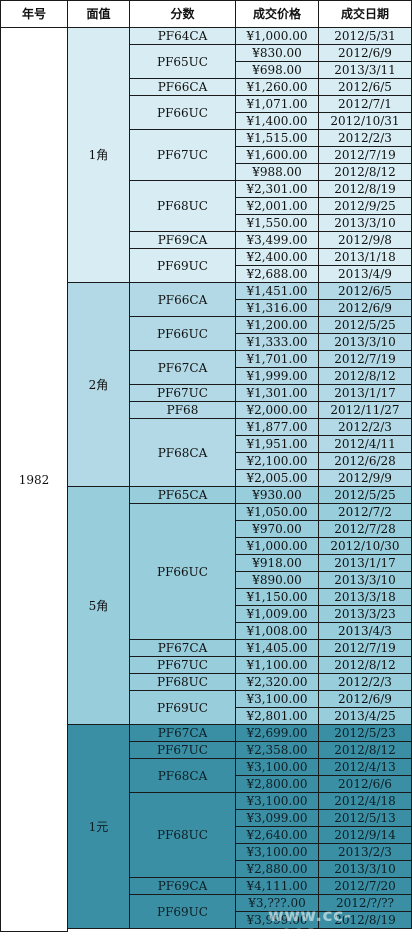  I want to click on date-cell: 2013/2/3, so click(365, 852).